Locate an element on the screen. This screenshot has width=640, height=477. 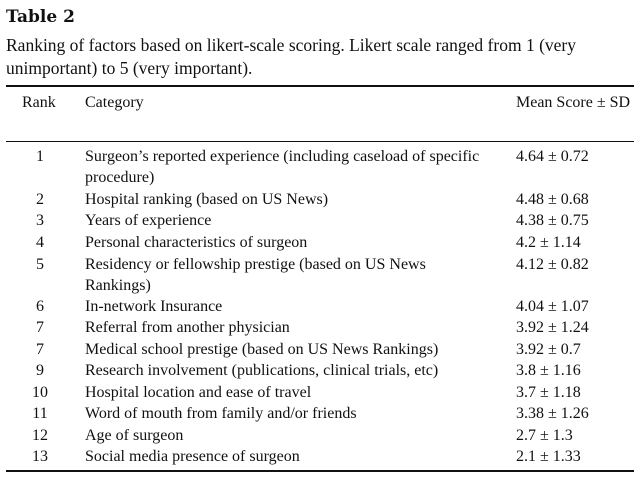
row-rank: 13 is located at coordinates (40, 456).